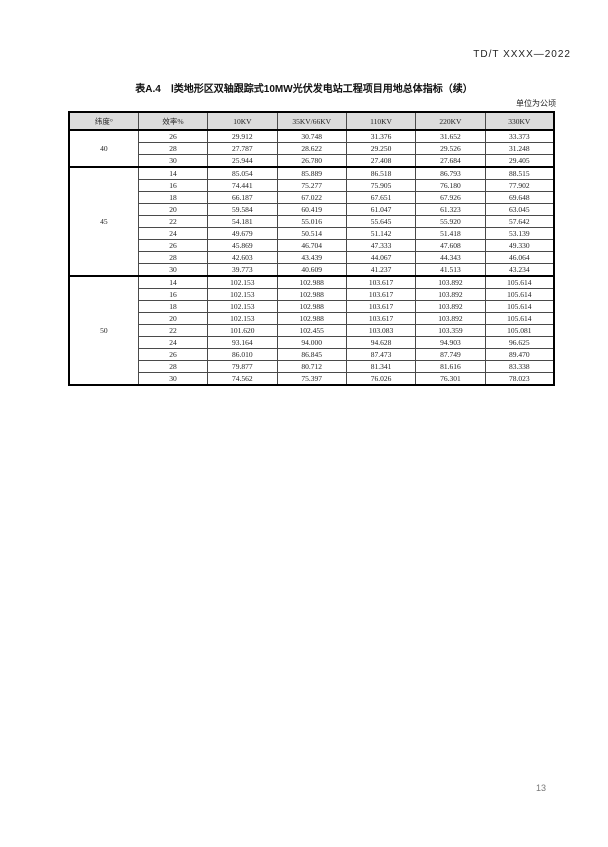 Image resolution: width=608 pixels, height=847 pixels. I want to click on value-cell: 86.518, so click(381, 173).